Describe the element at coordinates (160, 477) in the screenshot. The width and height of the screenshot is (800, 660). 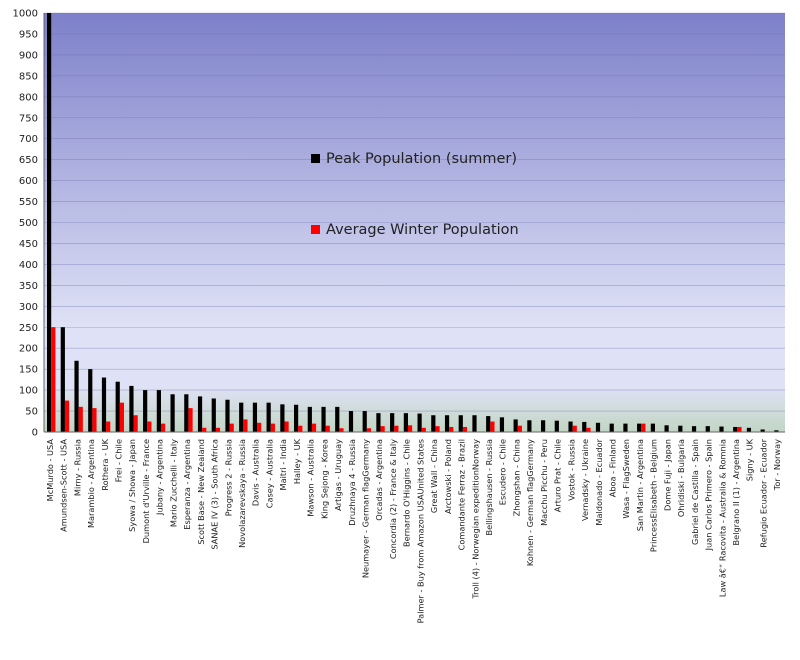
I see `x-tick-label: Jubany - Argentina` at that location.